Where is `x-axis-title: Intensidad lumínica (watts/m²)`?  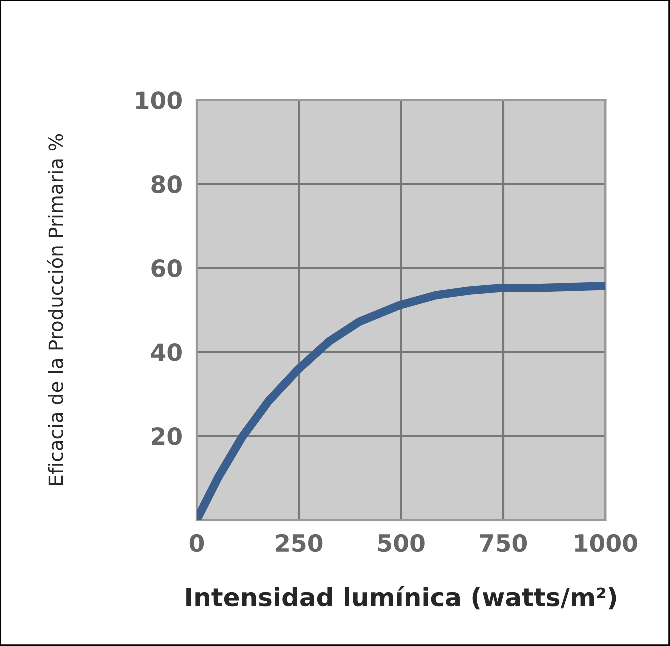 x-axis-title: Intensidad lumínica (watts/m²) is located at coordinates (401, 598).